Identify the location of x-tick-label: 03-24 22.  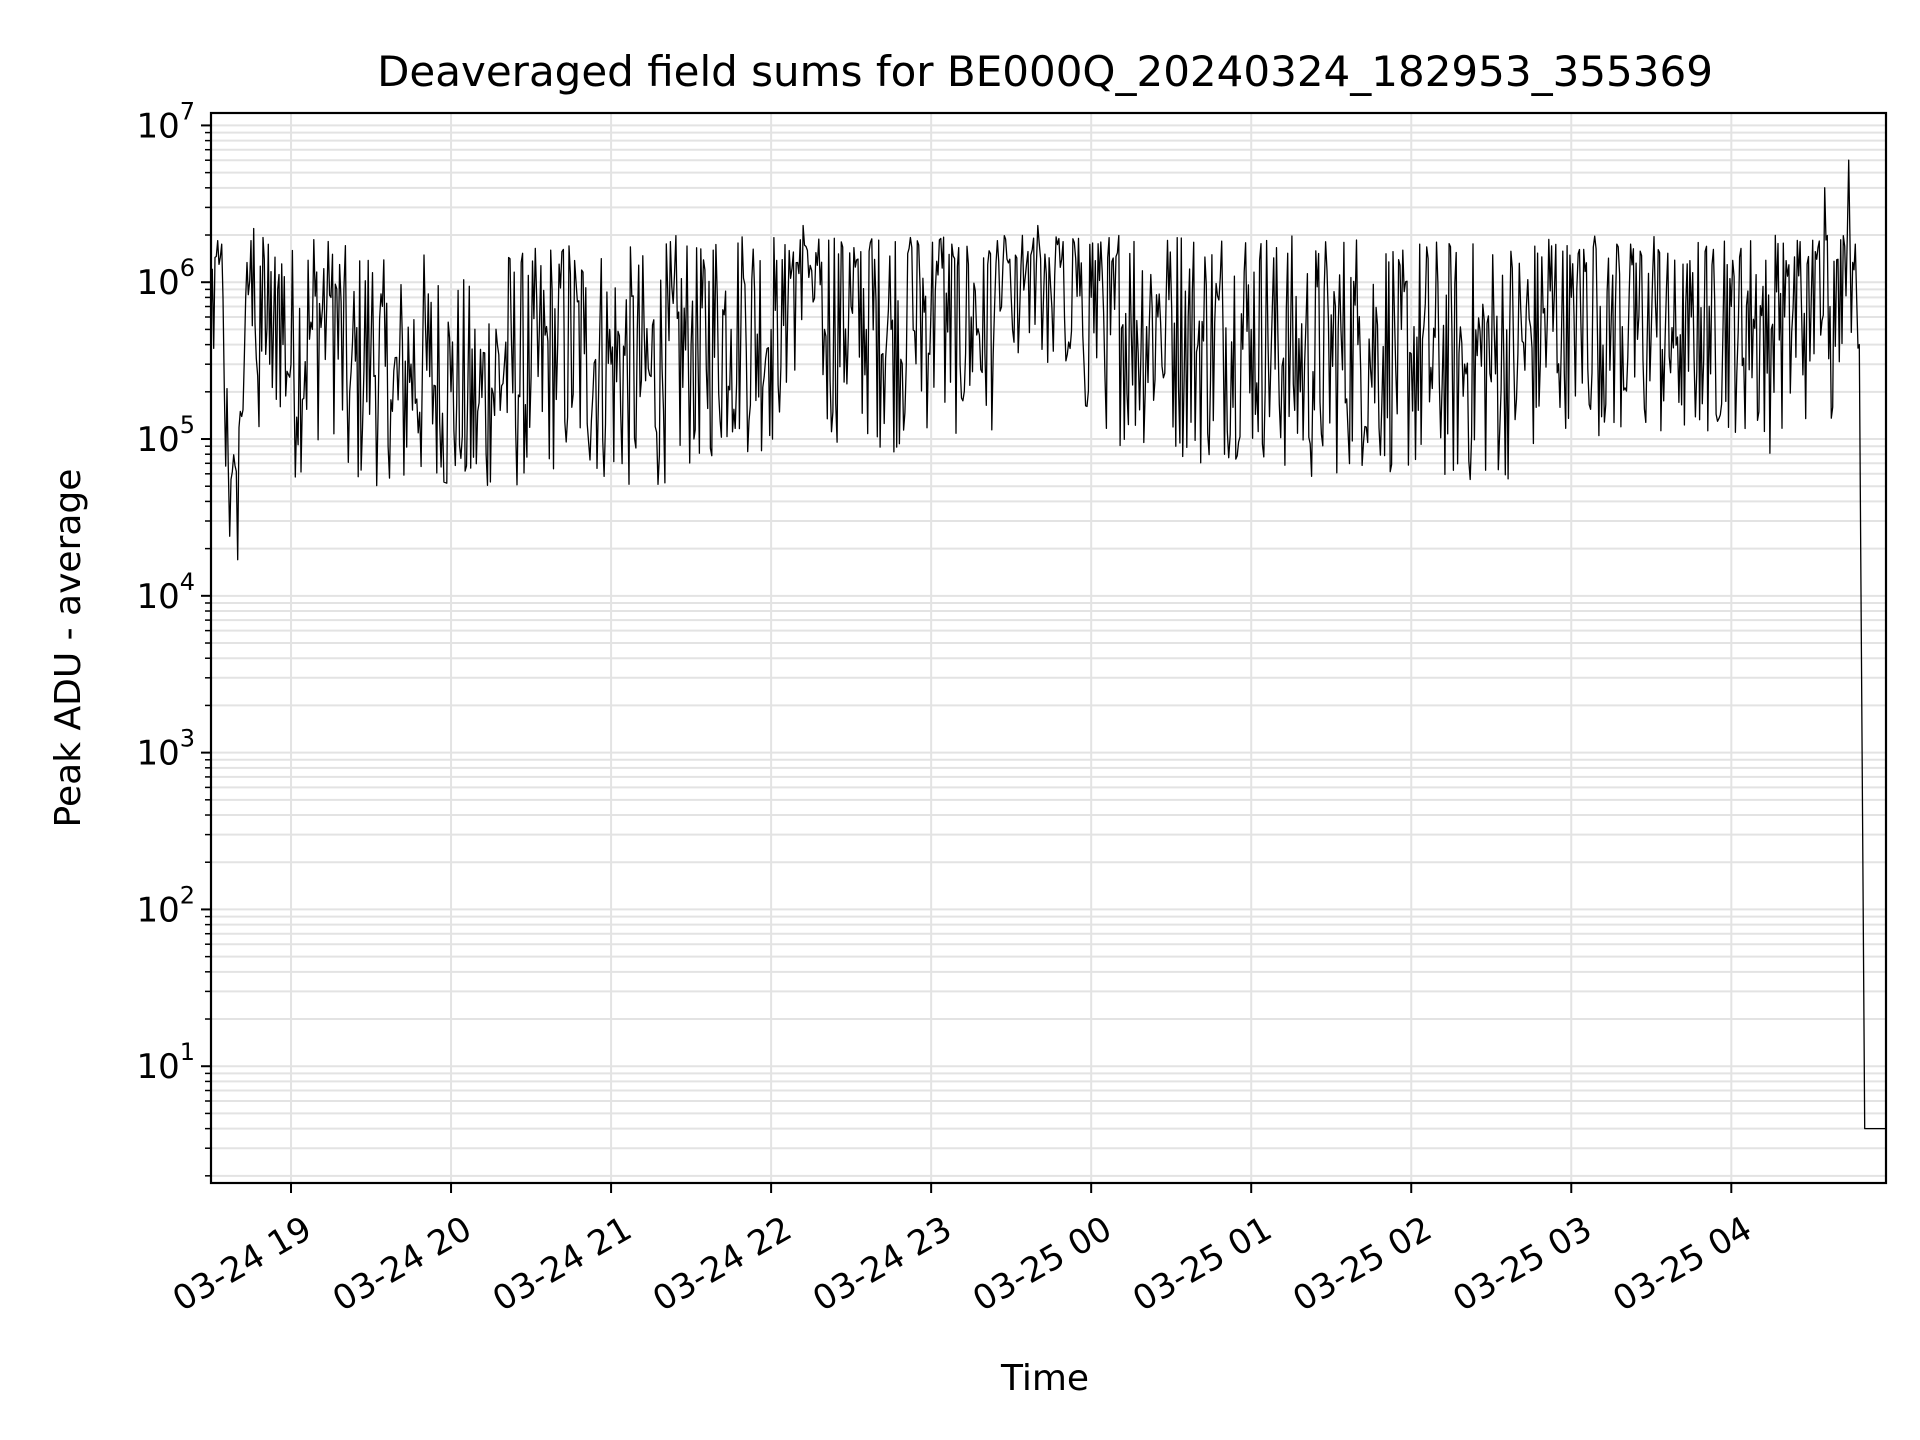
(722, 1264).